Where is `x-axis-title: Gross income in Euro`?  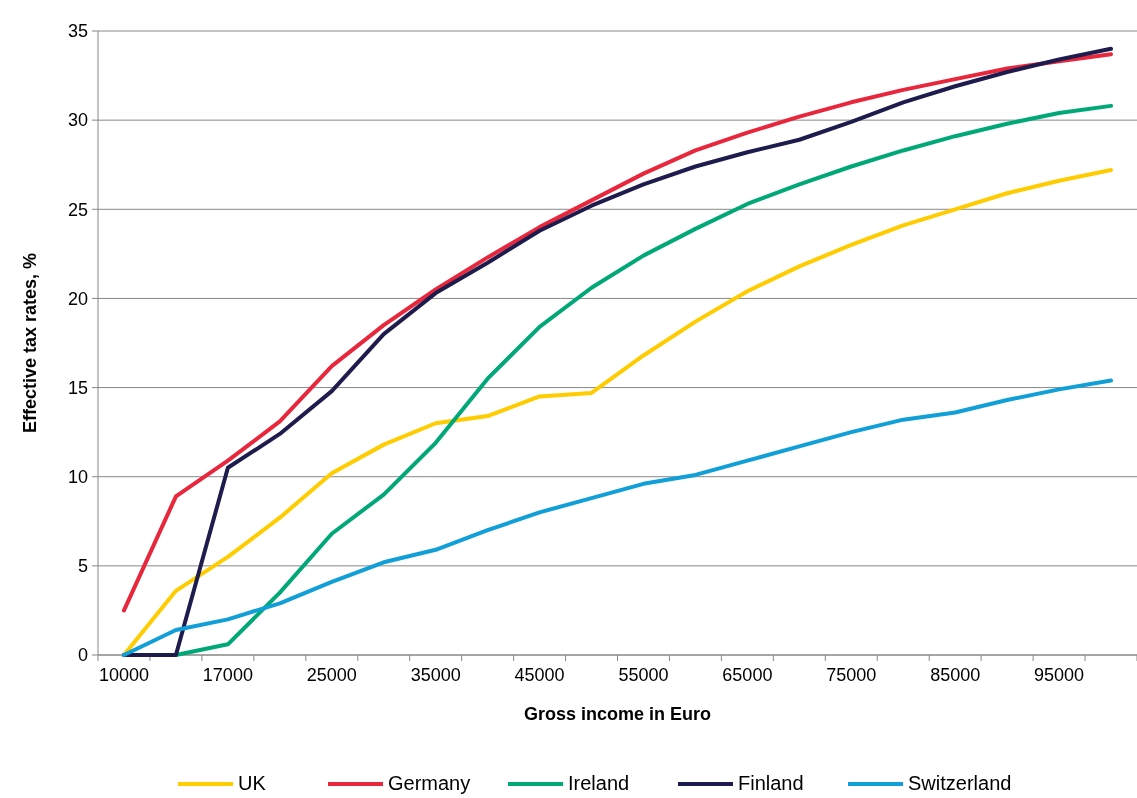 x-axis-title: Gross income in Euro is located at coordinates (617, 714).